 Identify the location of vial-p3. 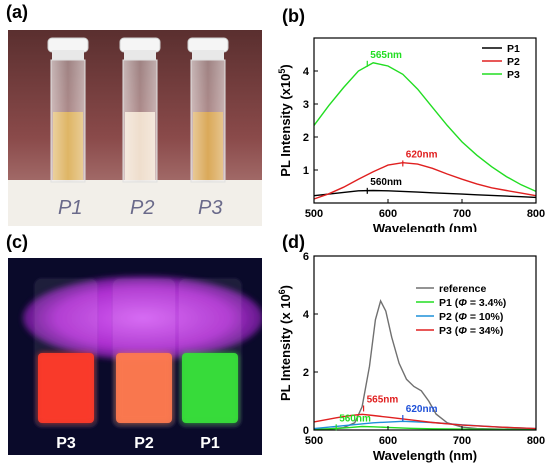
(66, 353).